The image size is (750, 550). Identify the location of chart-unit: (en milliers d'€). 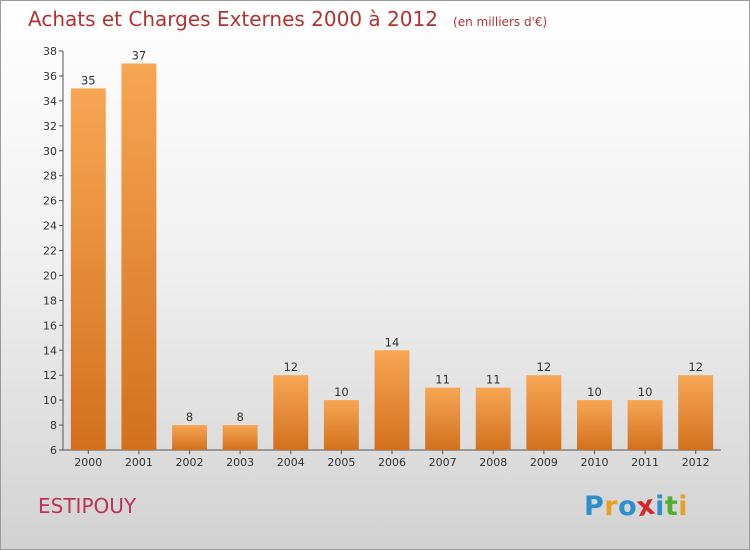
(500, 22).